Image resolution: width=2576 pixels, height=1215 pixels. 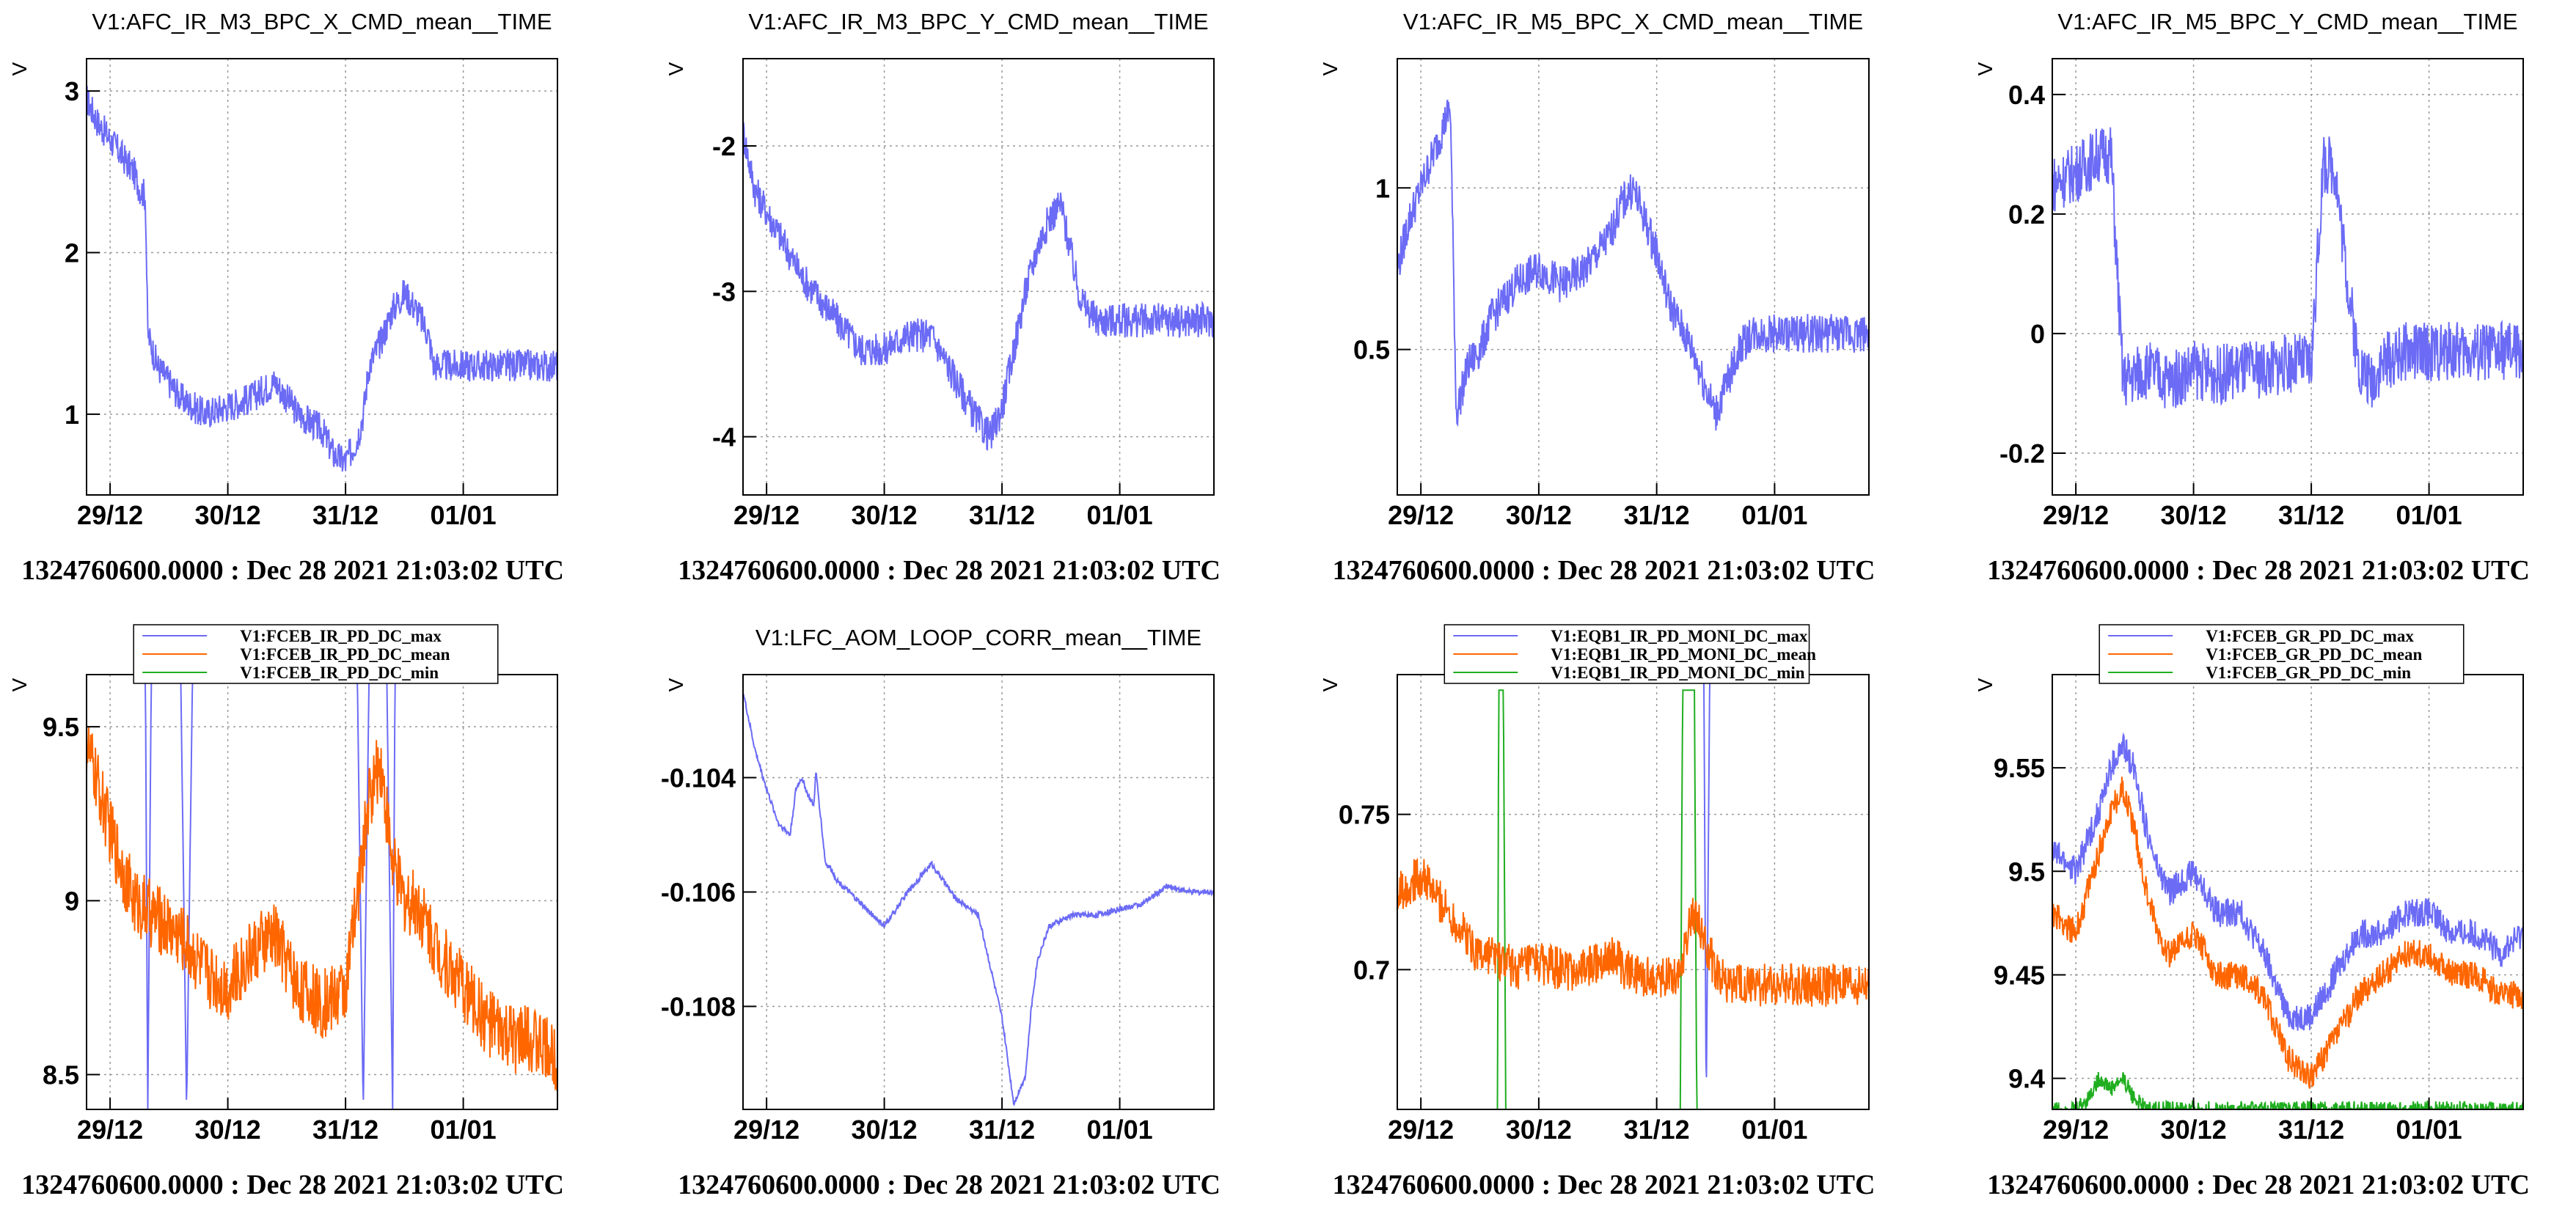 What do you see at coordinates (2019, 768) in the screenshot?
I see `y-tick-label: 9.55` at bounding box center [2019, 768].